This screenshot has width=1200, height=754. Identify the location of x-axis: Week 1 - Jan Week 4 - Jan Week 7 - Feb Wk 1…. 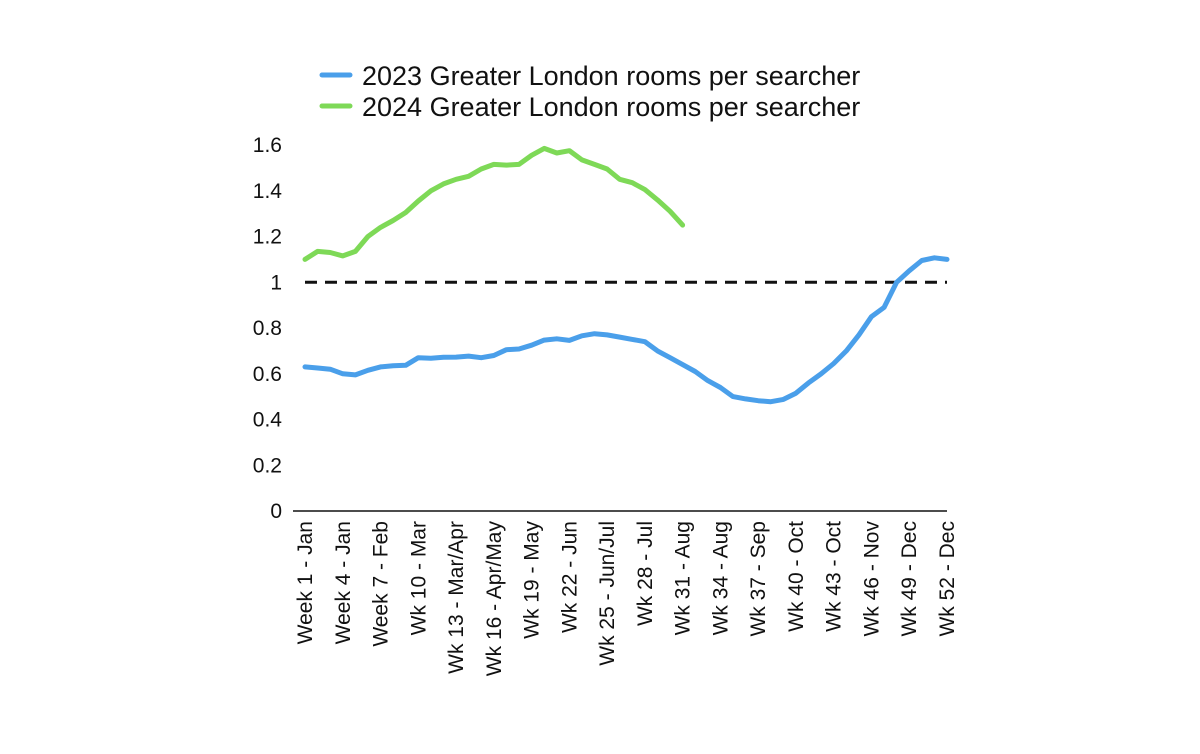
(626, 593).